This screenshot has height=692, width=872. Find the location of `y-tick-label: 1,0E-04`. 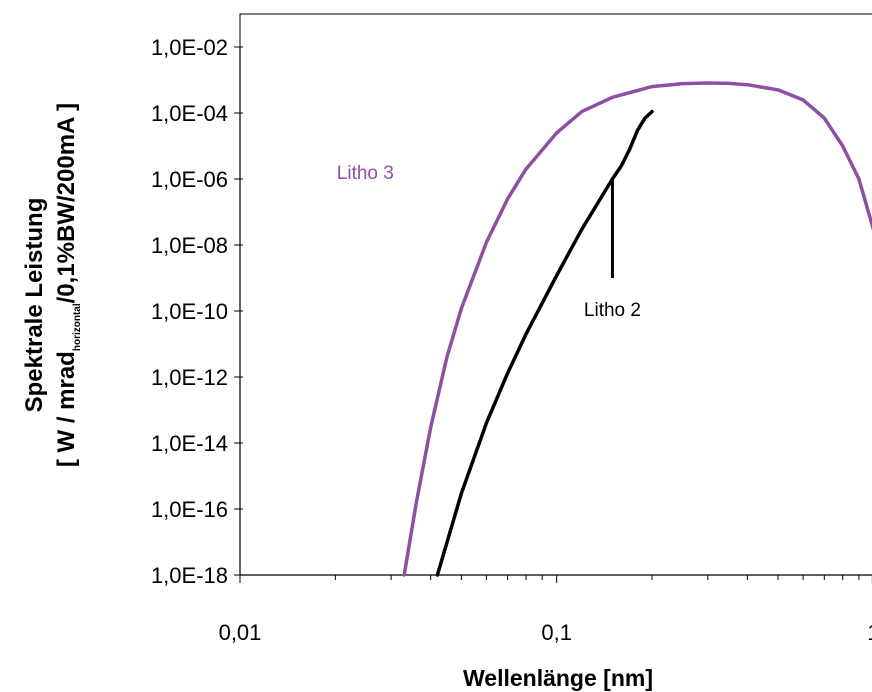

y-tick-label: 1,0E-04 is located at coordinates (189, 113).